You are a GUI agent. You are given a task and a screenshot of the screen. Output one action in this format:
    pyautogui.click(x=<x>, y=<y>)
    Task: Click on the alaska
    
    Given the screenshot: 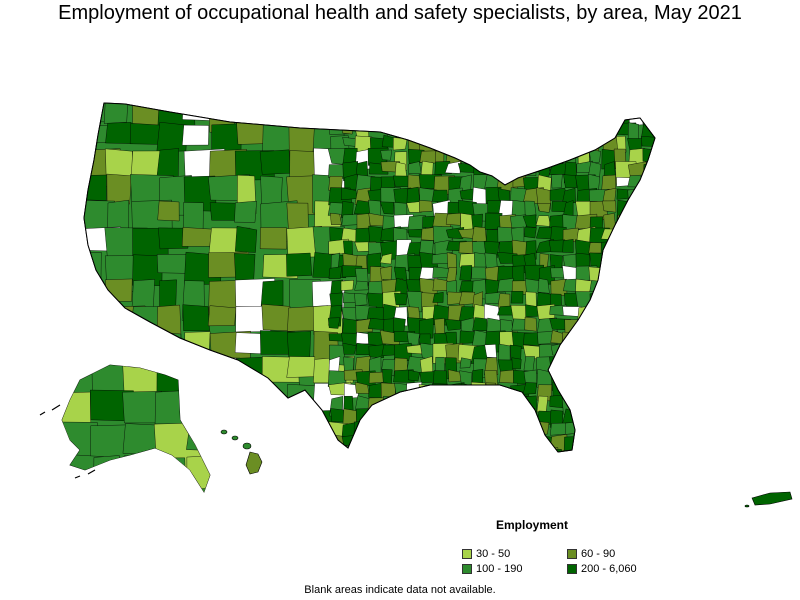 What is the action you would take?
    pyautogui.click(x=125, y=428)
    